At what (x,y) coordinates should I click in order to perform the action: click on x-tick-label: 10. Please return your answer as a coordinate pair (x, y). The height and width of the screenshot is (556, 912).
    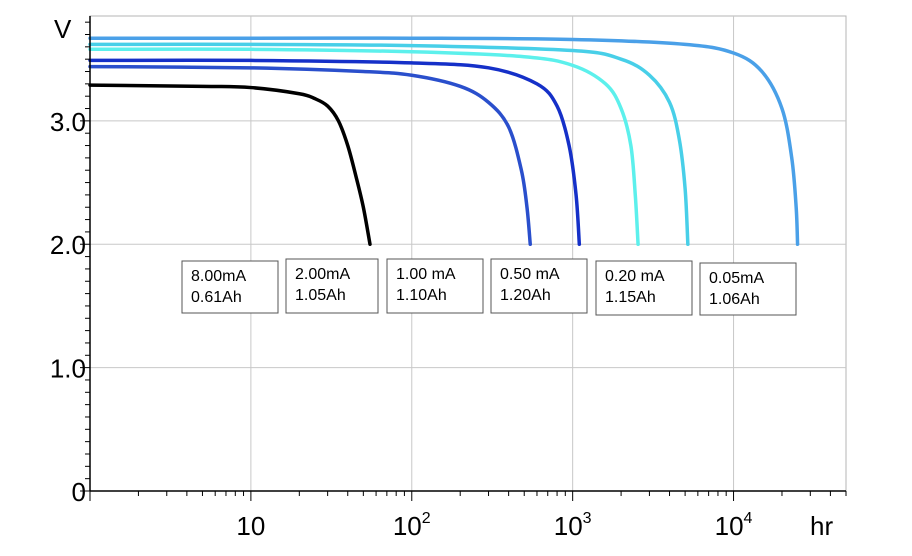
    Looking at the image, I should click on (250, 526).